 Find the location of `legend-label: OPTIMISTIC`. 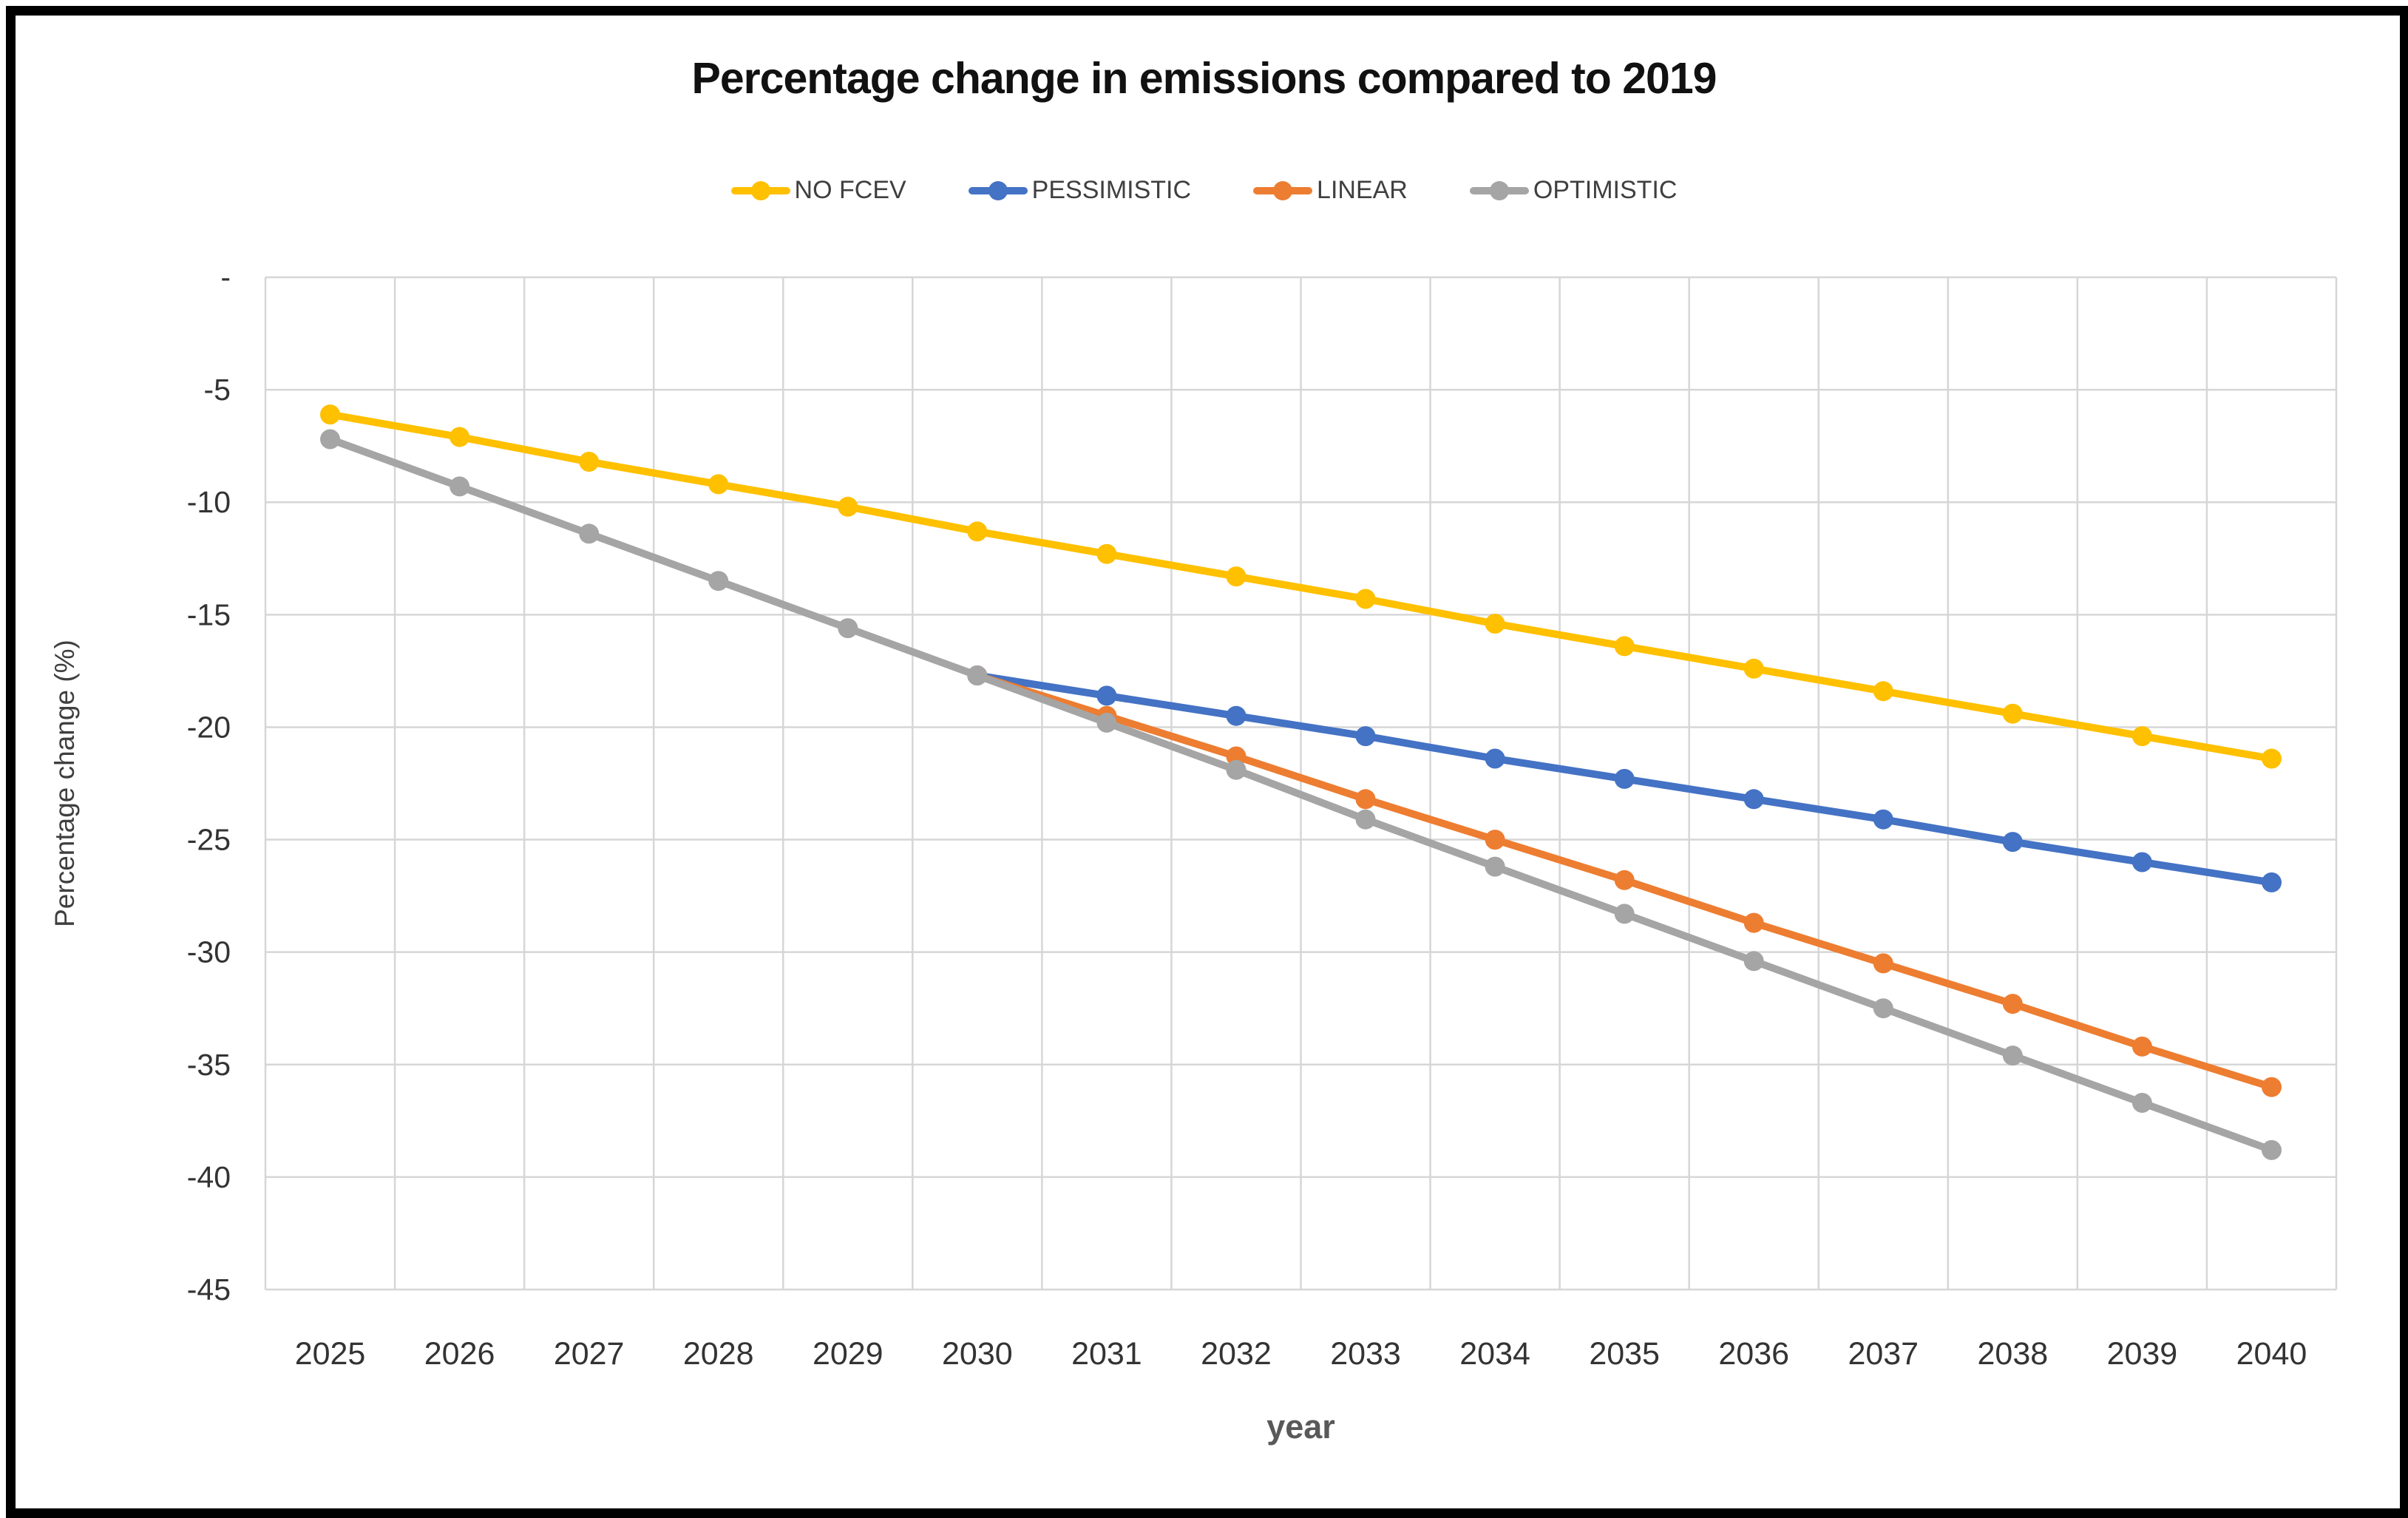

legend-label: OPTIMISTIC is located at coordinates (1605, 190).